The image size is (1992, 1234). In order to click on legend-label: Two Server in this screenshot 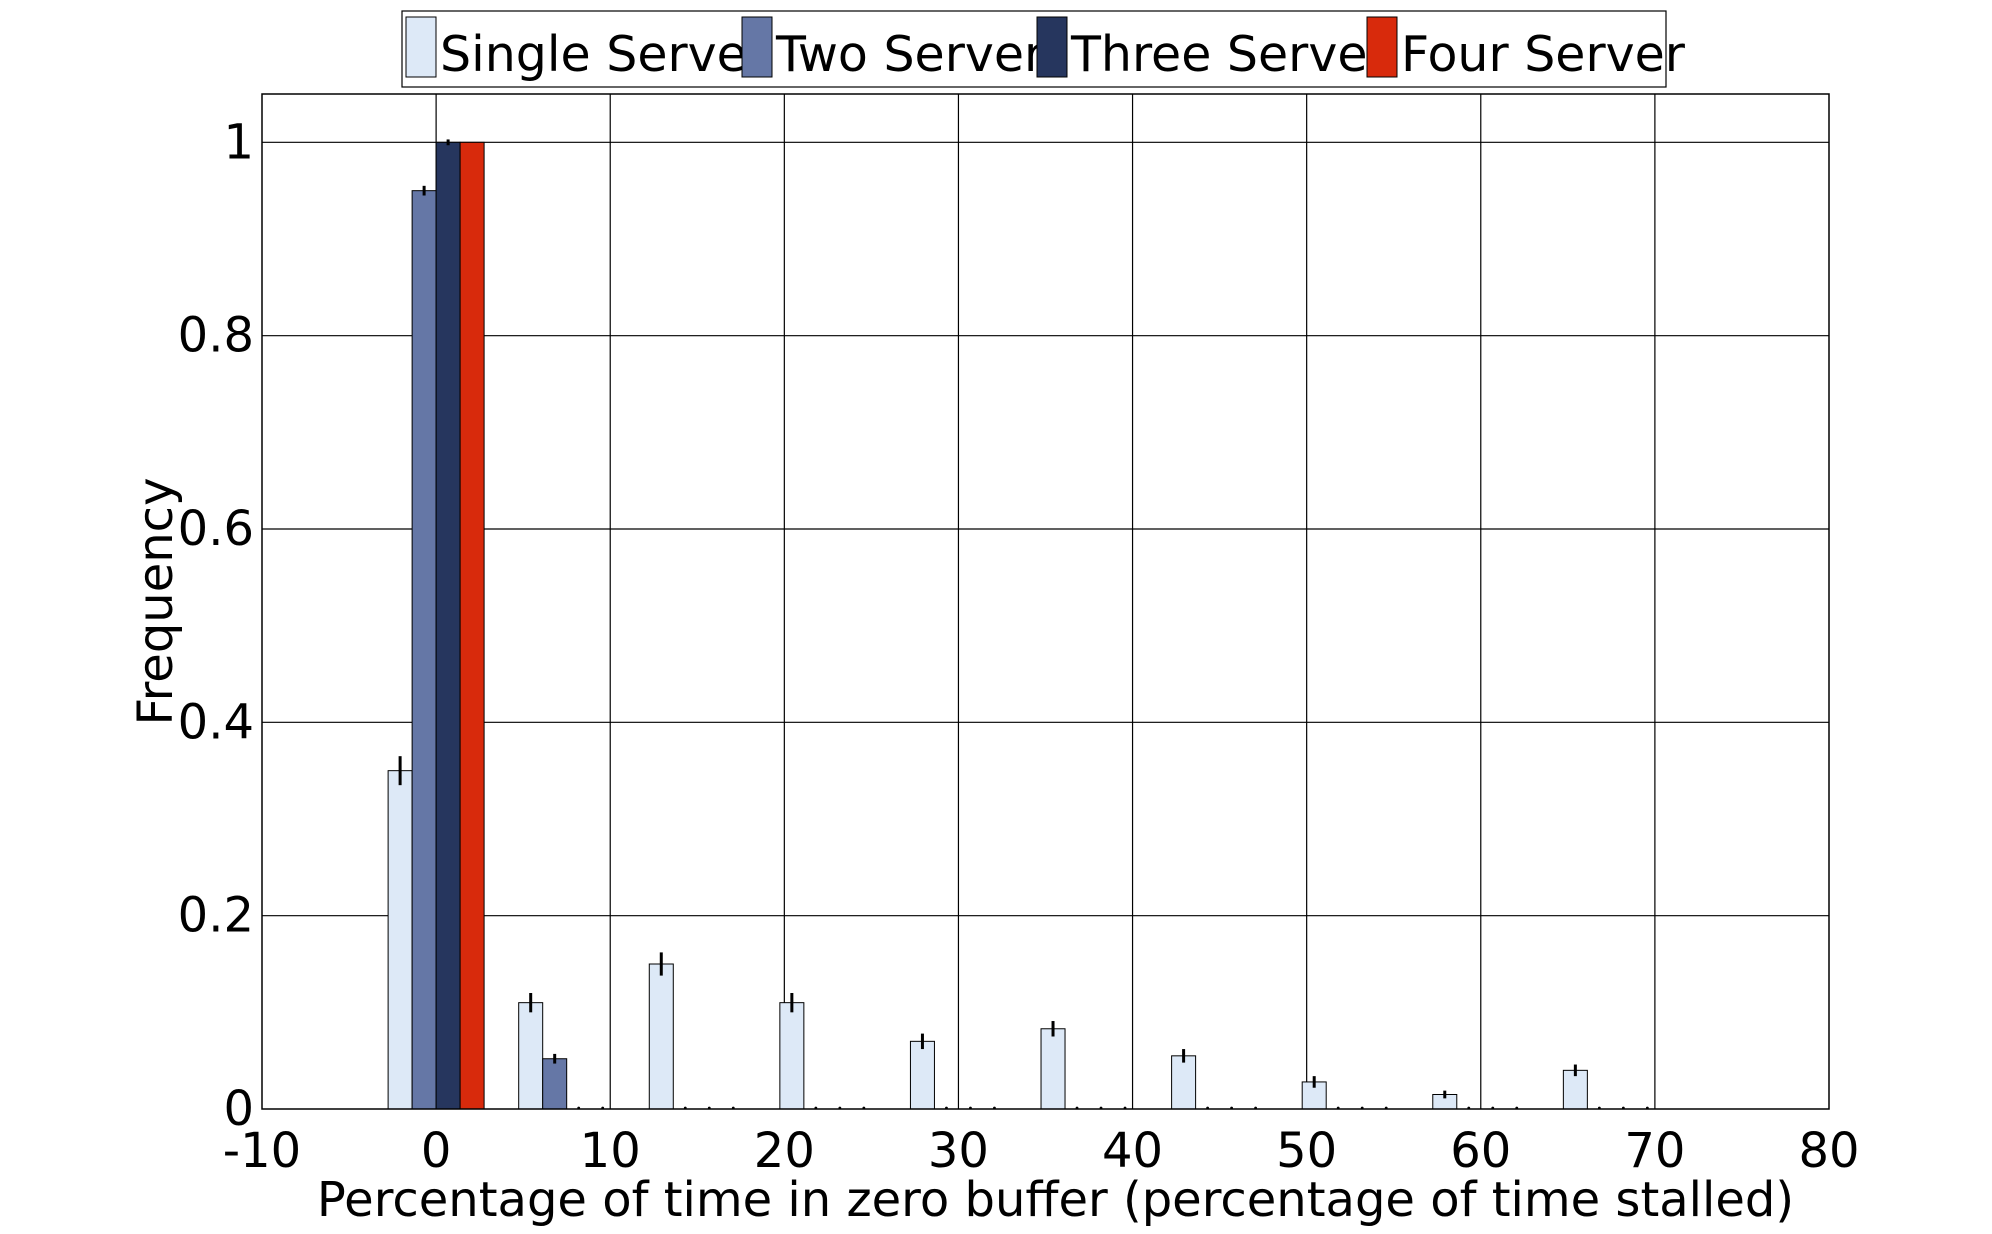, I will do `click(910, 54)`.